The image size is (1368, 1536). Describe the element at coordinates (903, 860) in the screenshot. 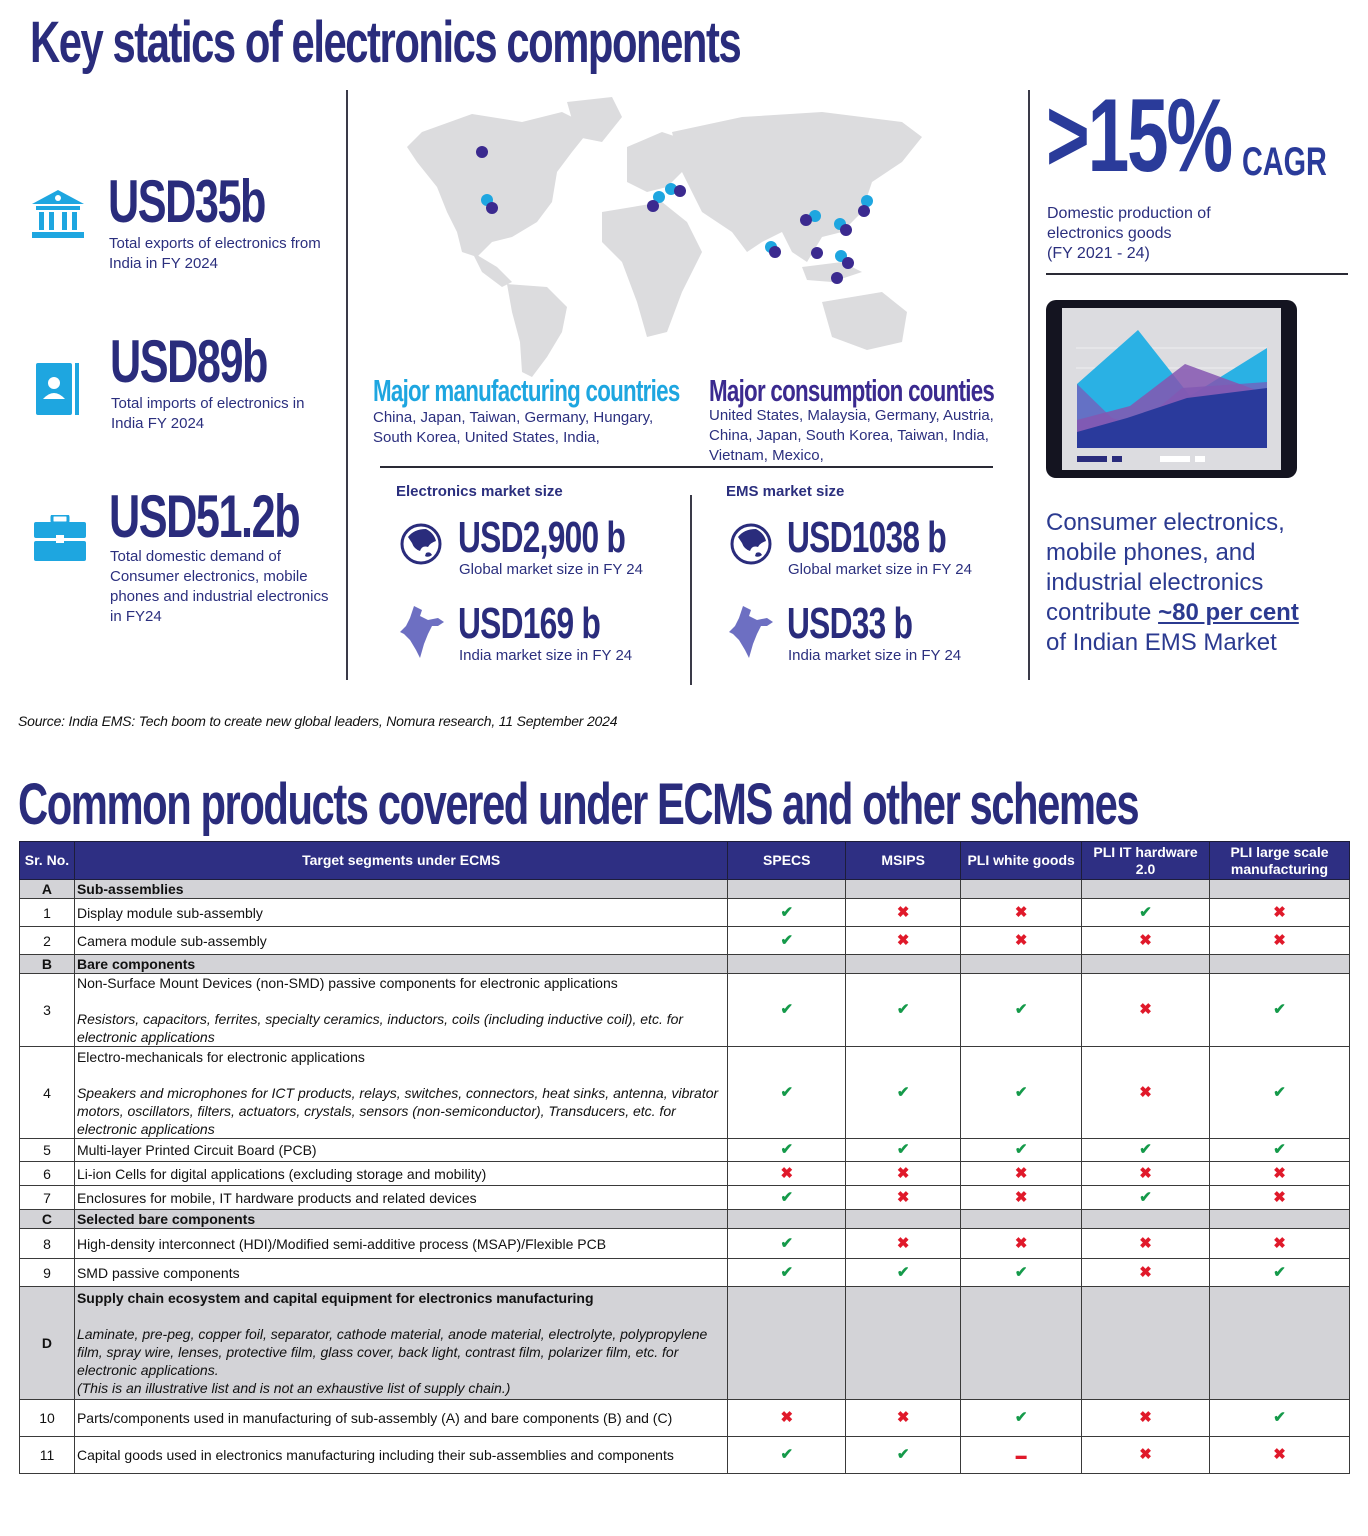

I see `column-header: MSIPS` at that location.